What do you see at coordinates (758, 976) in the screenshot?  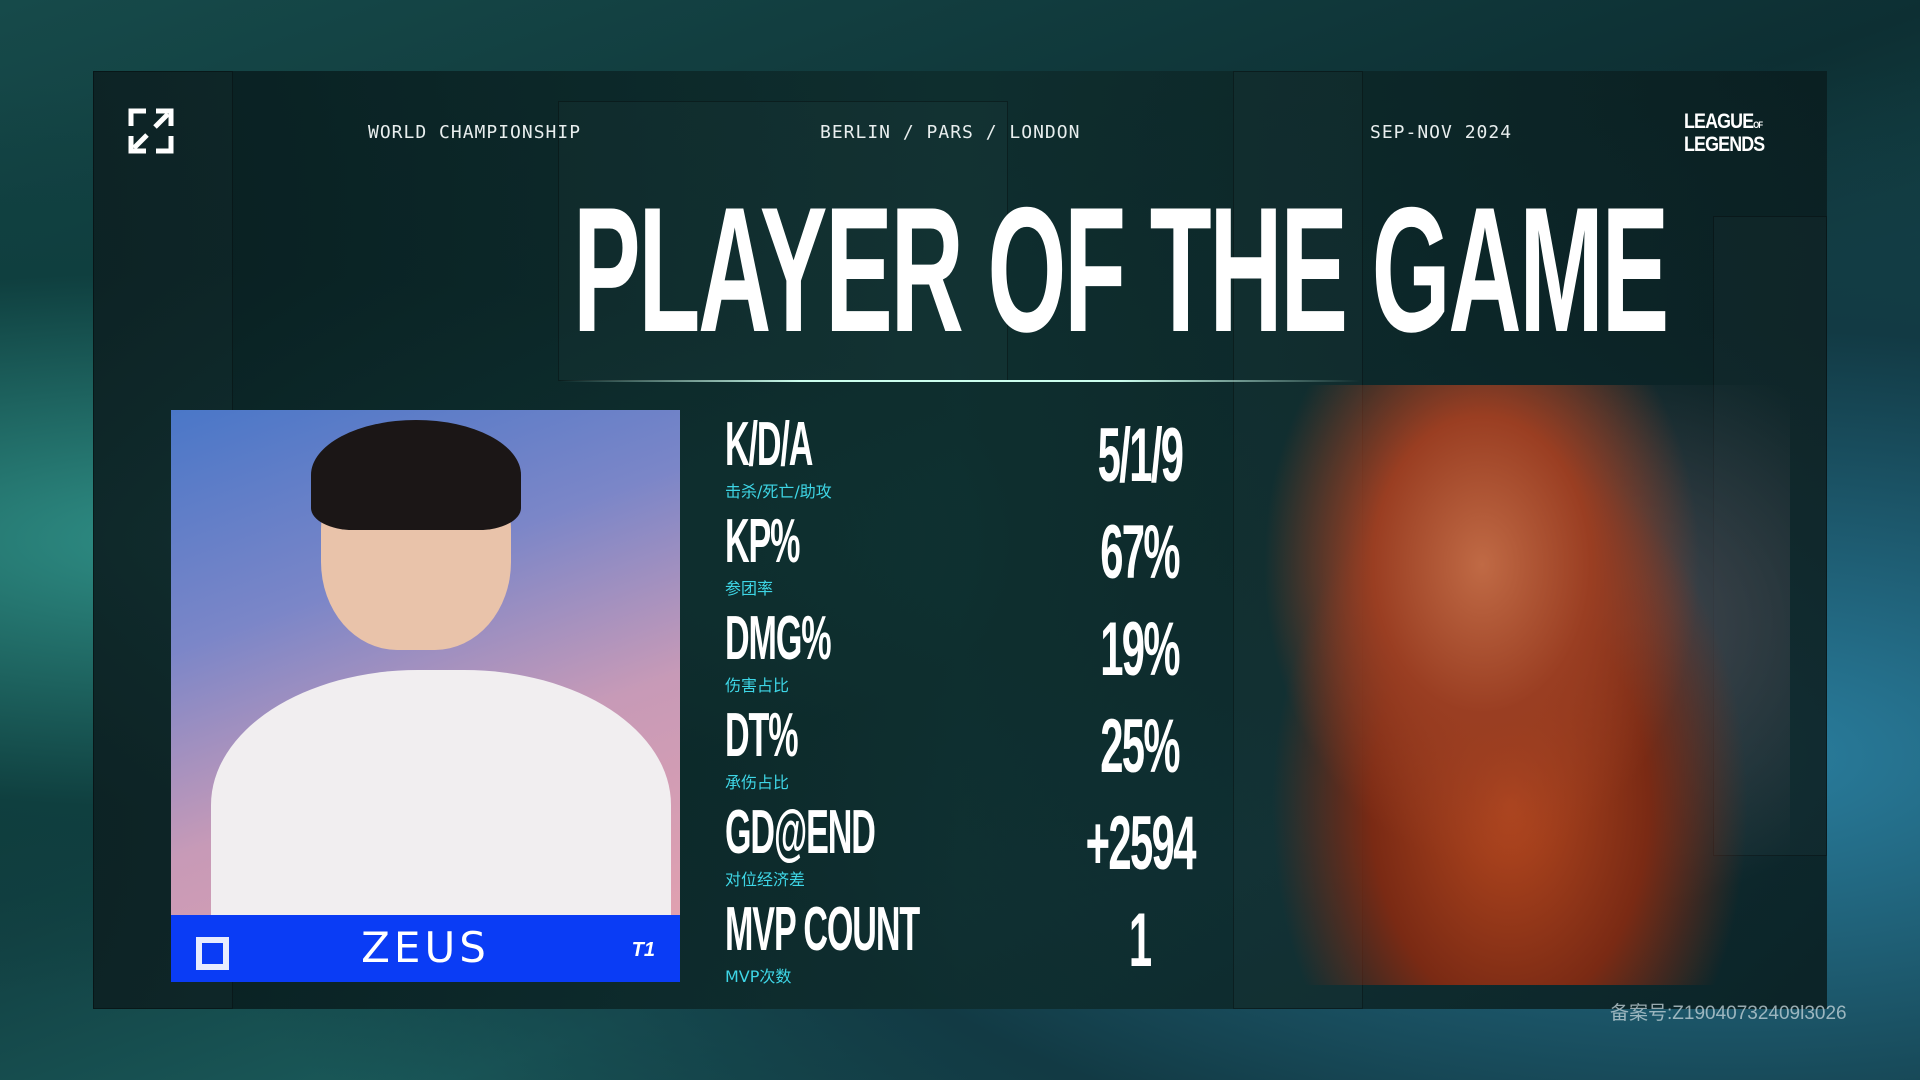 I see `stat-sublabel: MVP次数` at bounding box center [758, 976].